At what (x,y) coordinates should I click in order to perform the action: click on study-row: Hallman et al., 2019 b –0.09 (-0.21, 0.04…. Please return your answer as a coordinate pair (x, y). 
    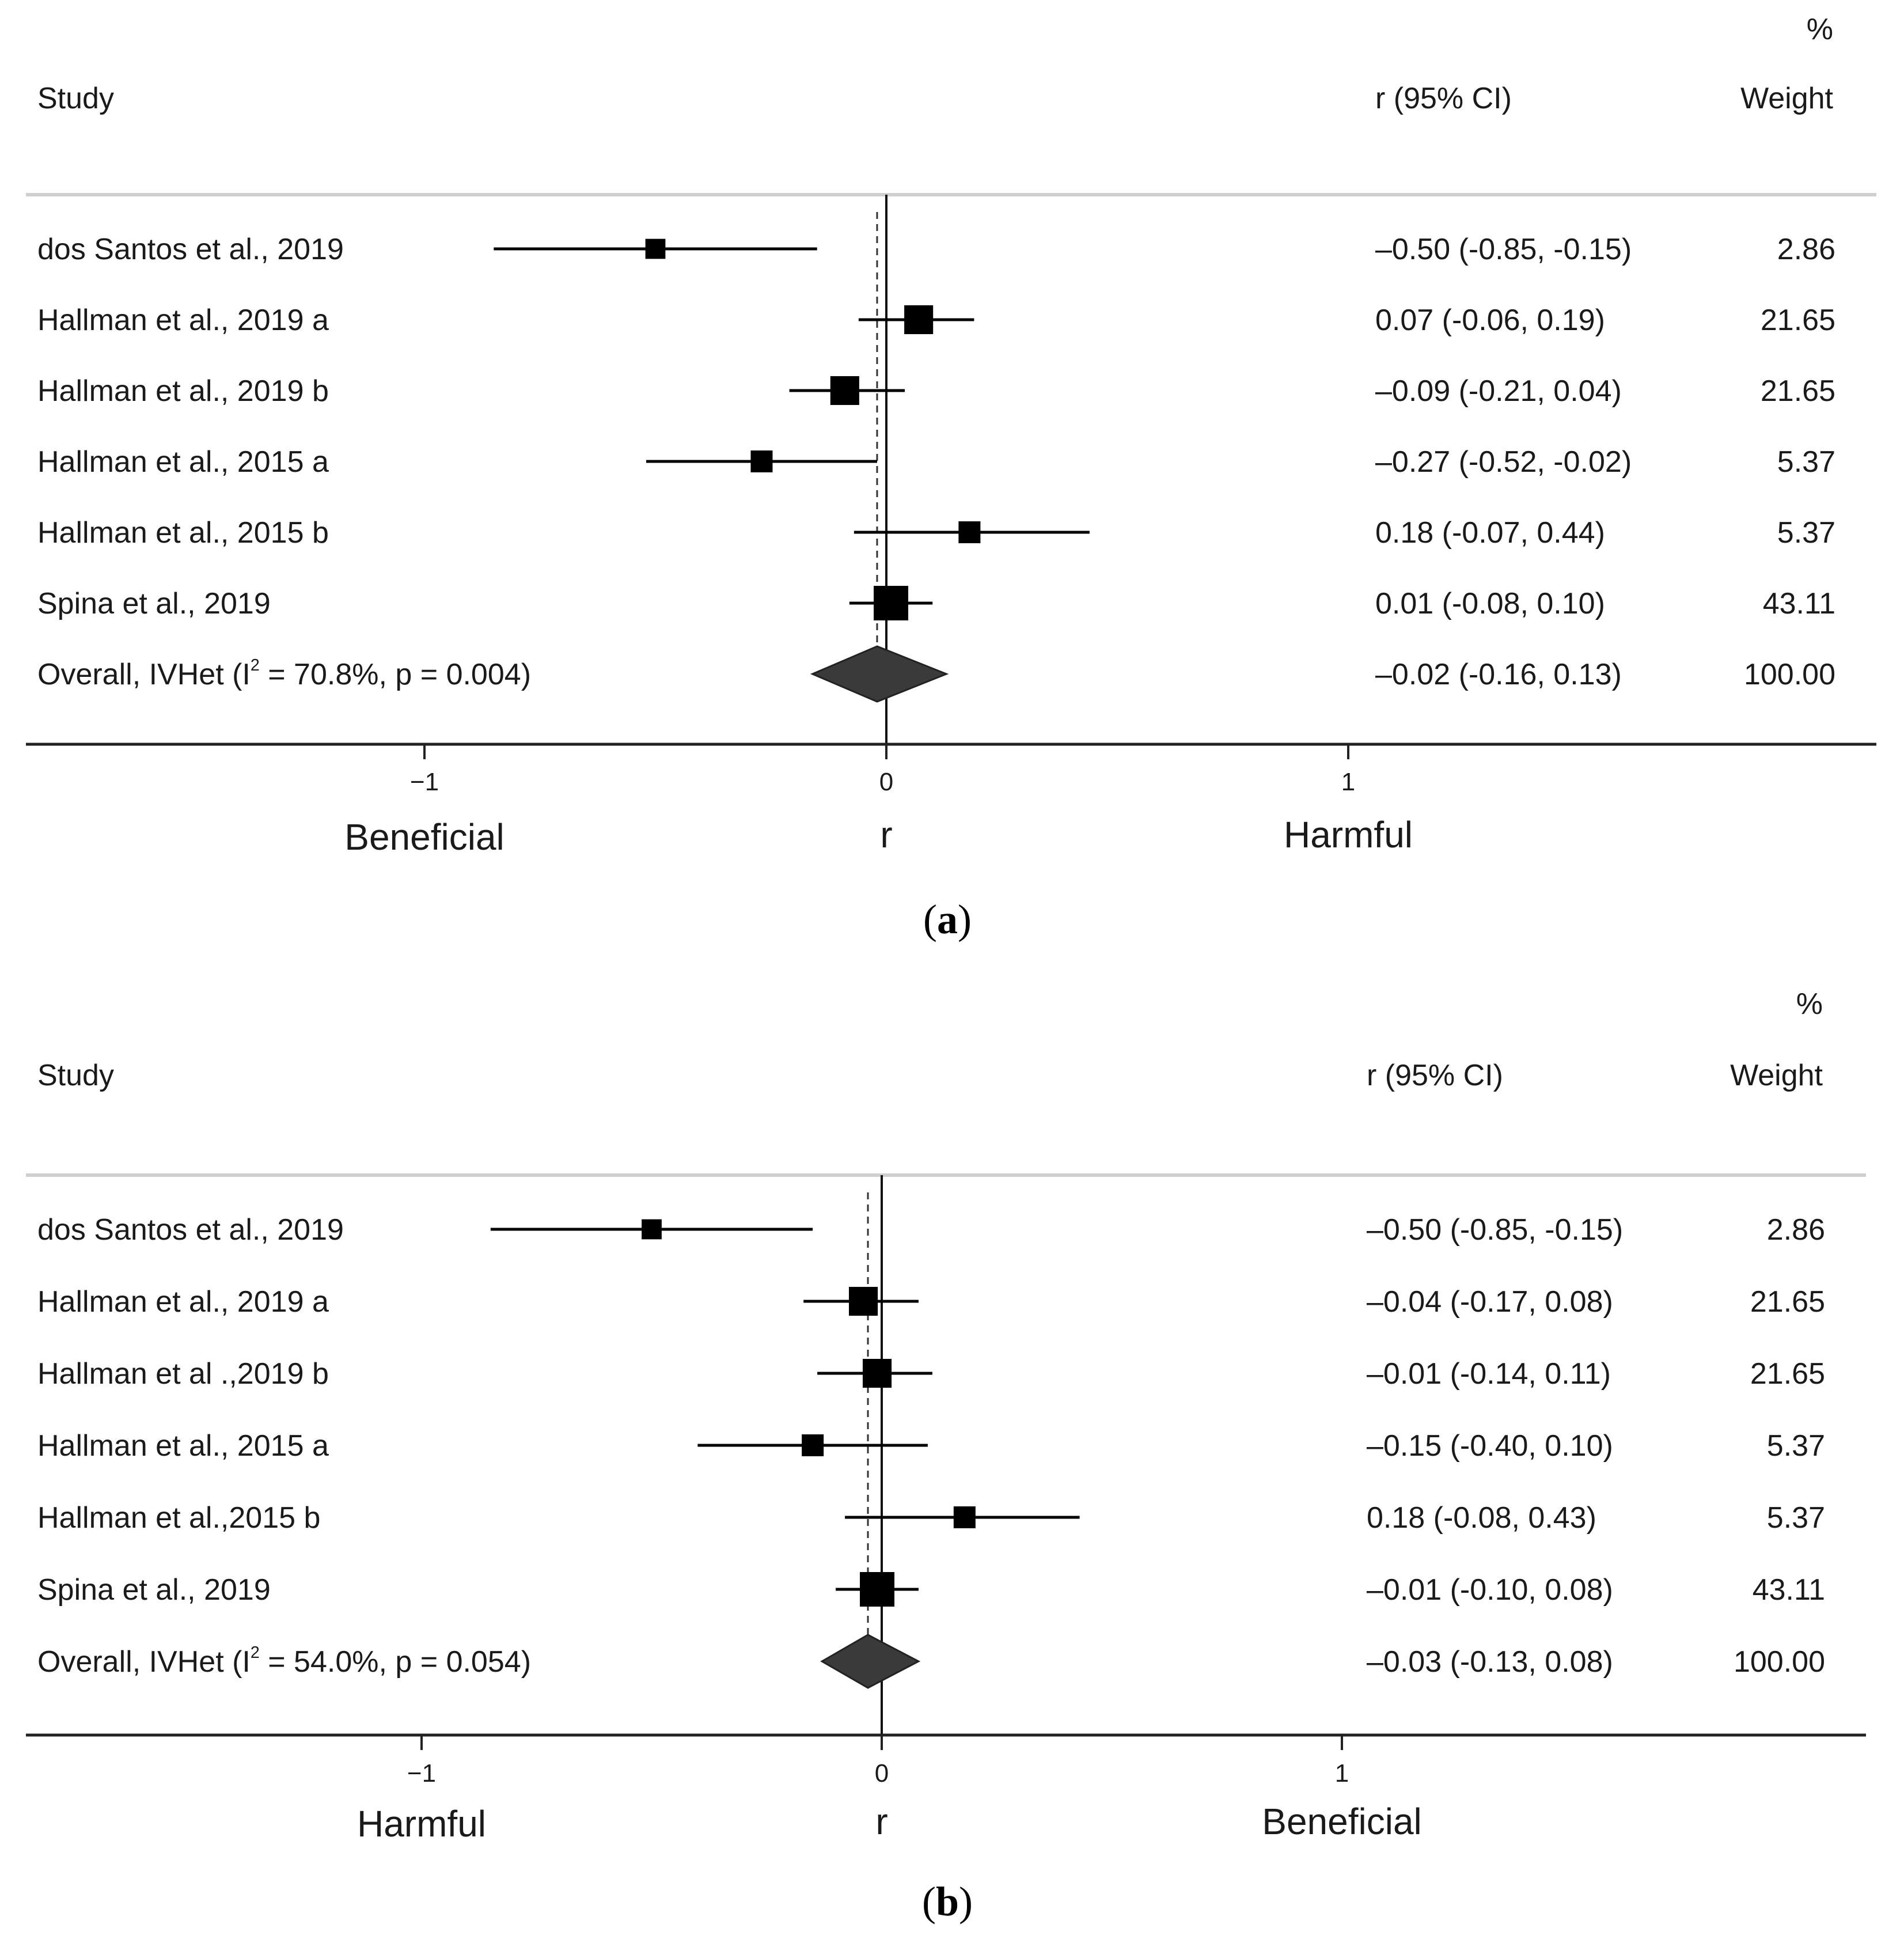
    Looking at the image, I should click on (936, 391).